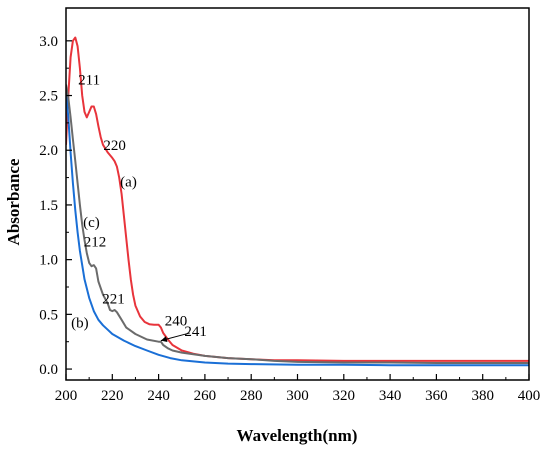 This screenshot has height=449, width=550. What do you see at coordinates (95, 243) in the screenshot?
I see `annotation-label: 212` at bounding box center [95, 243].